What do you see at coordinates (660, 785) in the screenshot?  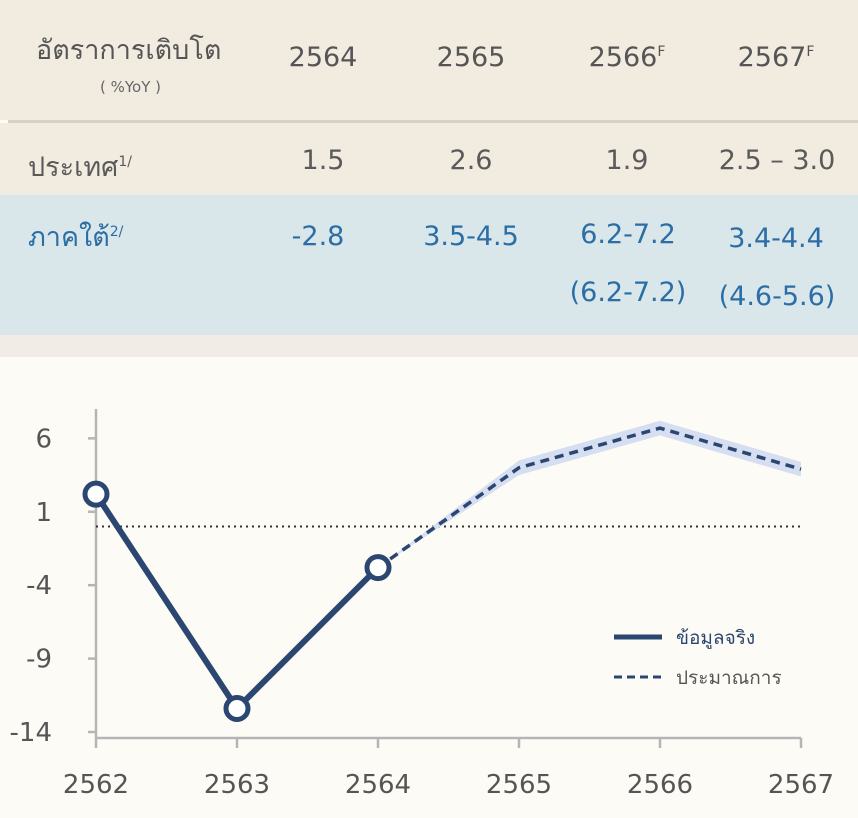 I see `x-tick-label: 2566` at bounding box center [660, 785].